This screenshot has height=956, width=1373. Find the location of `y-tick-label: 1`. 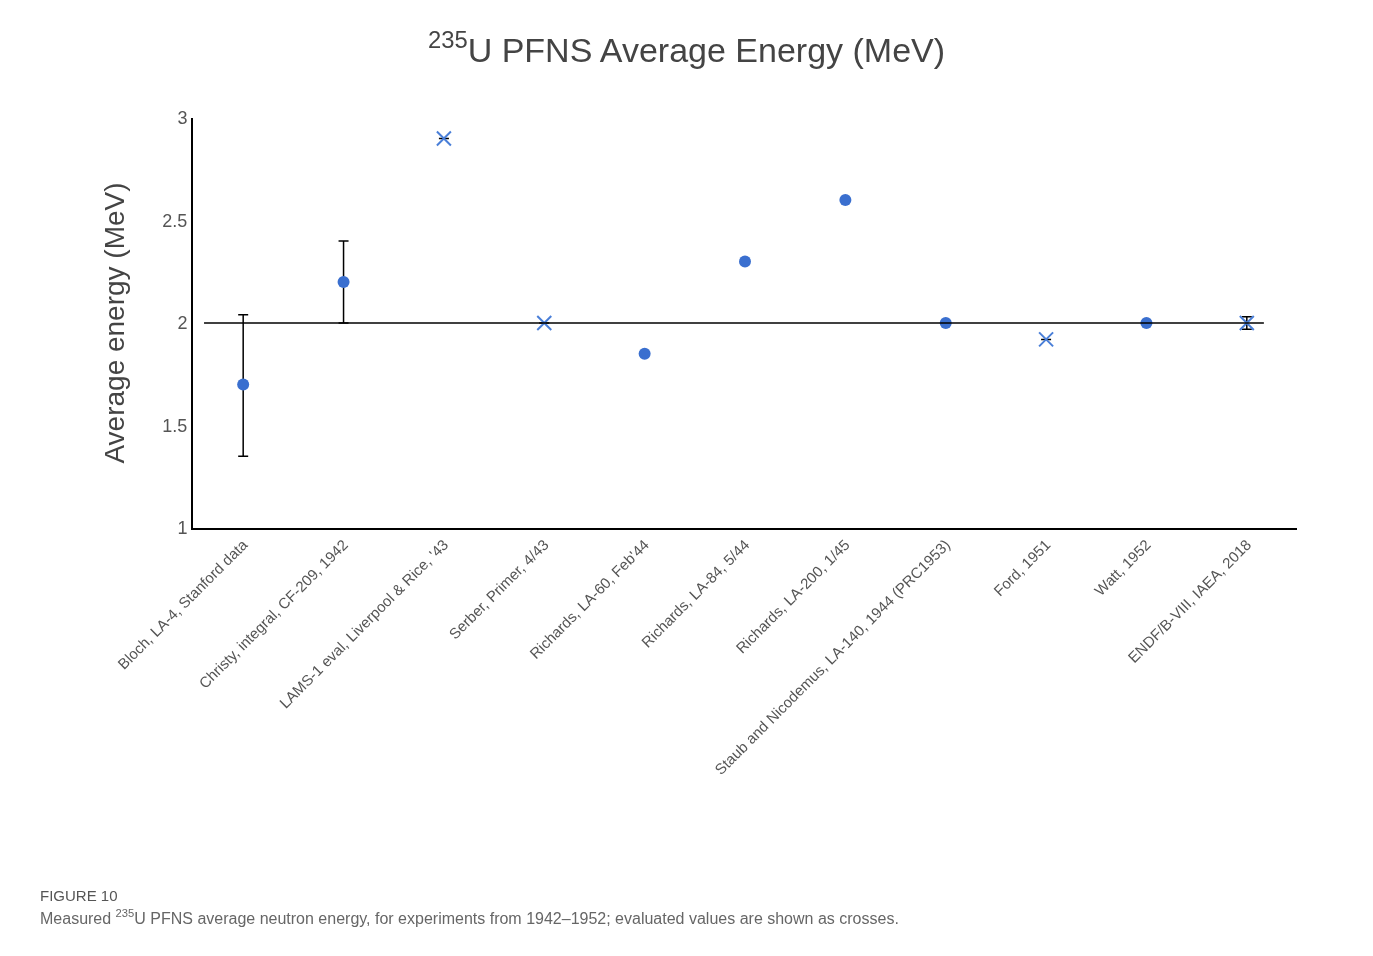

y-tick-label: 1 is located at coordinates (182, 528).